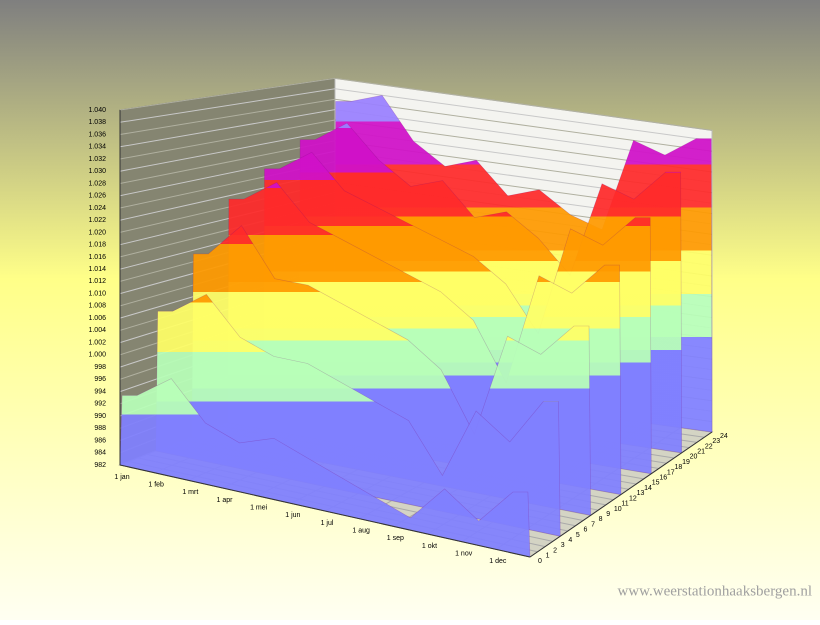 The height and width of the screenshot is (625, 820). I want to click on z-tick-label: 18, so click(679, 467).